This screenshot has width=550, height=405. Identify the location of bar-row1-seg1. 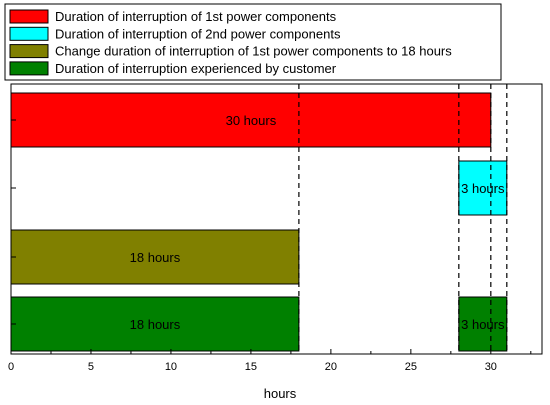
(251, 120).